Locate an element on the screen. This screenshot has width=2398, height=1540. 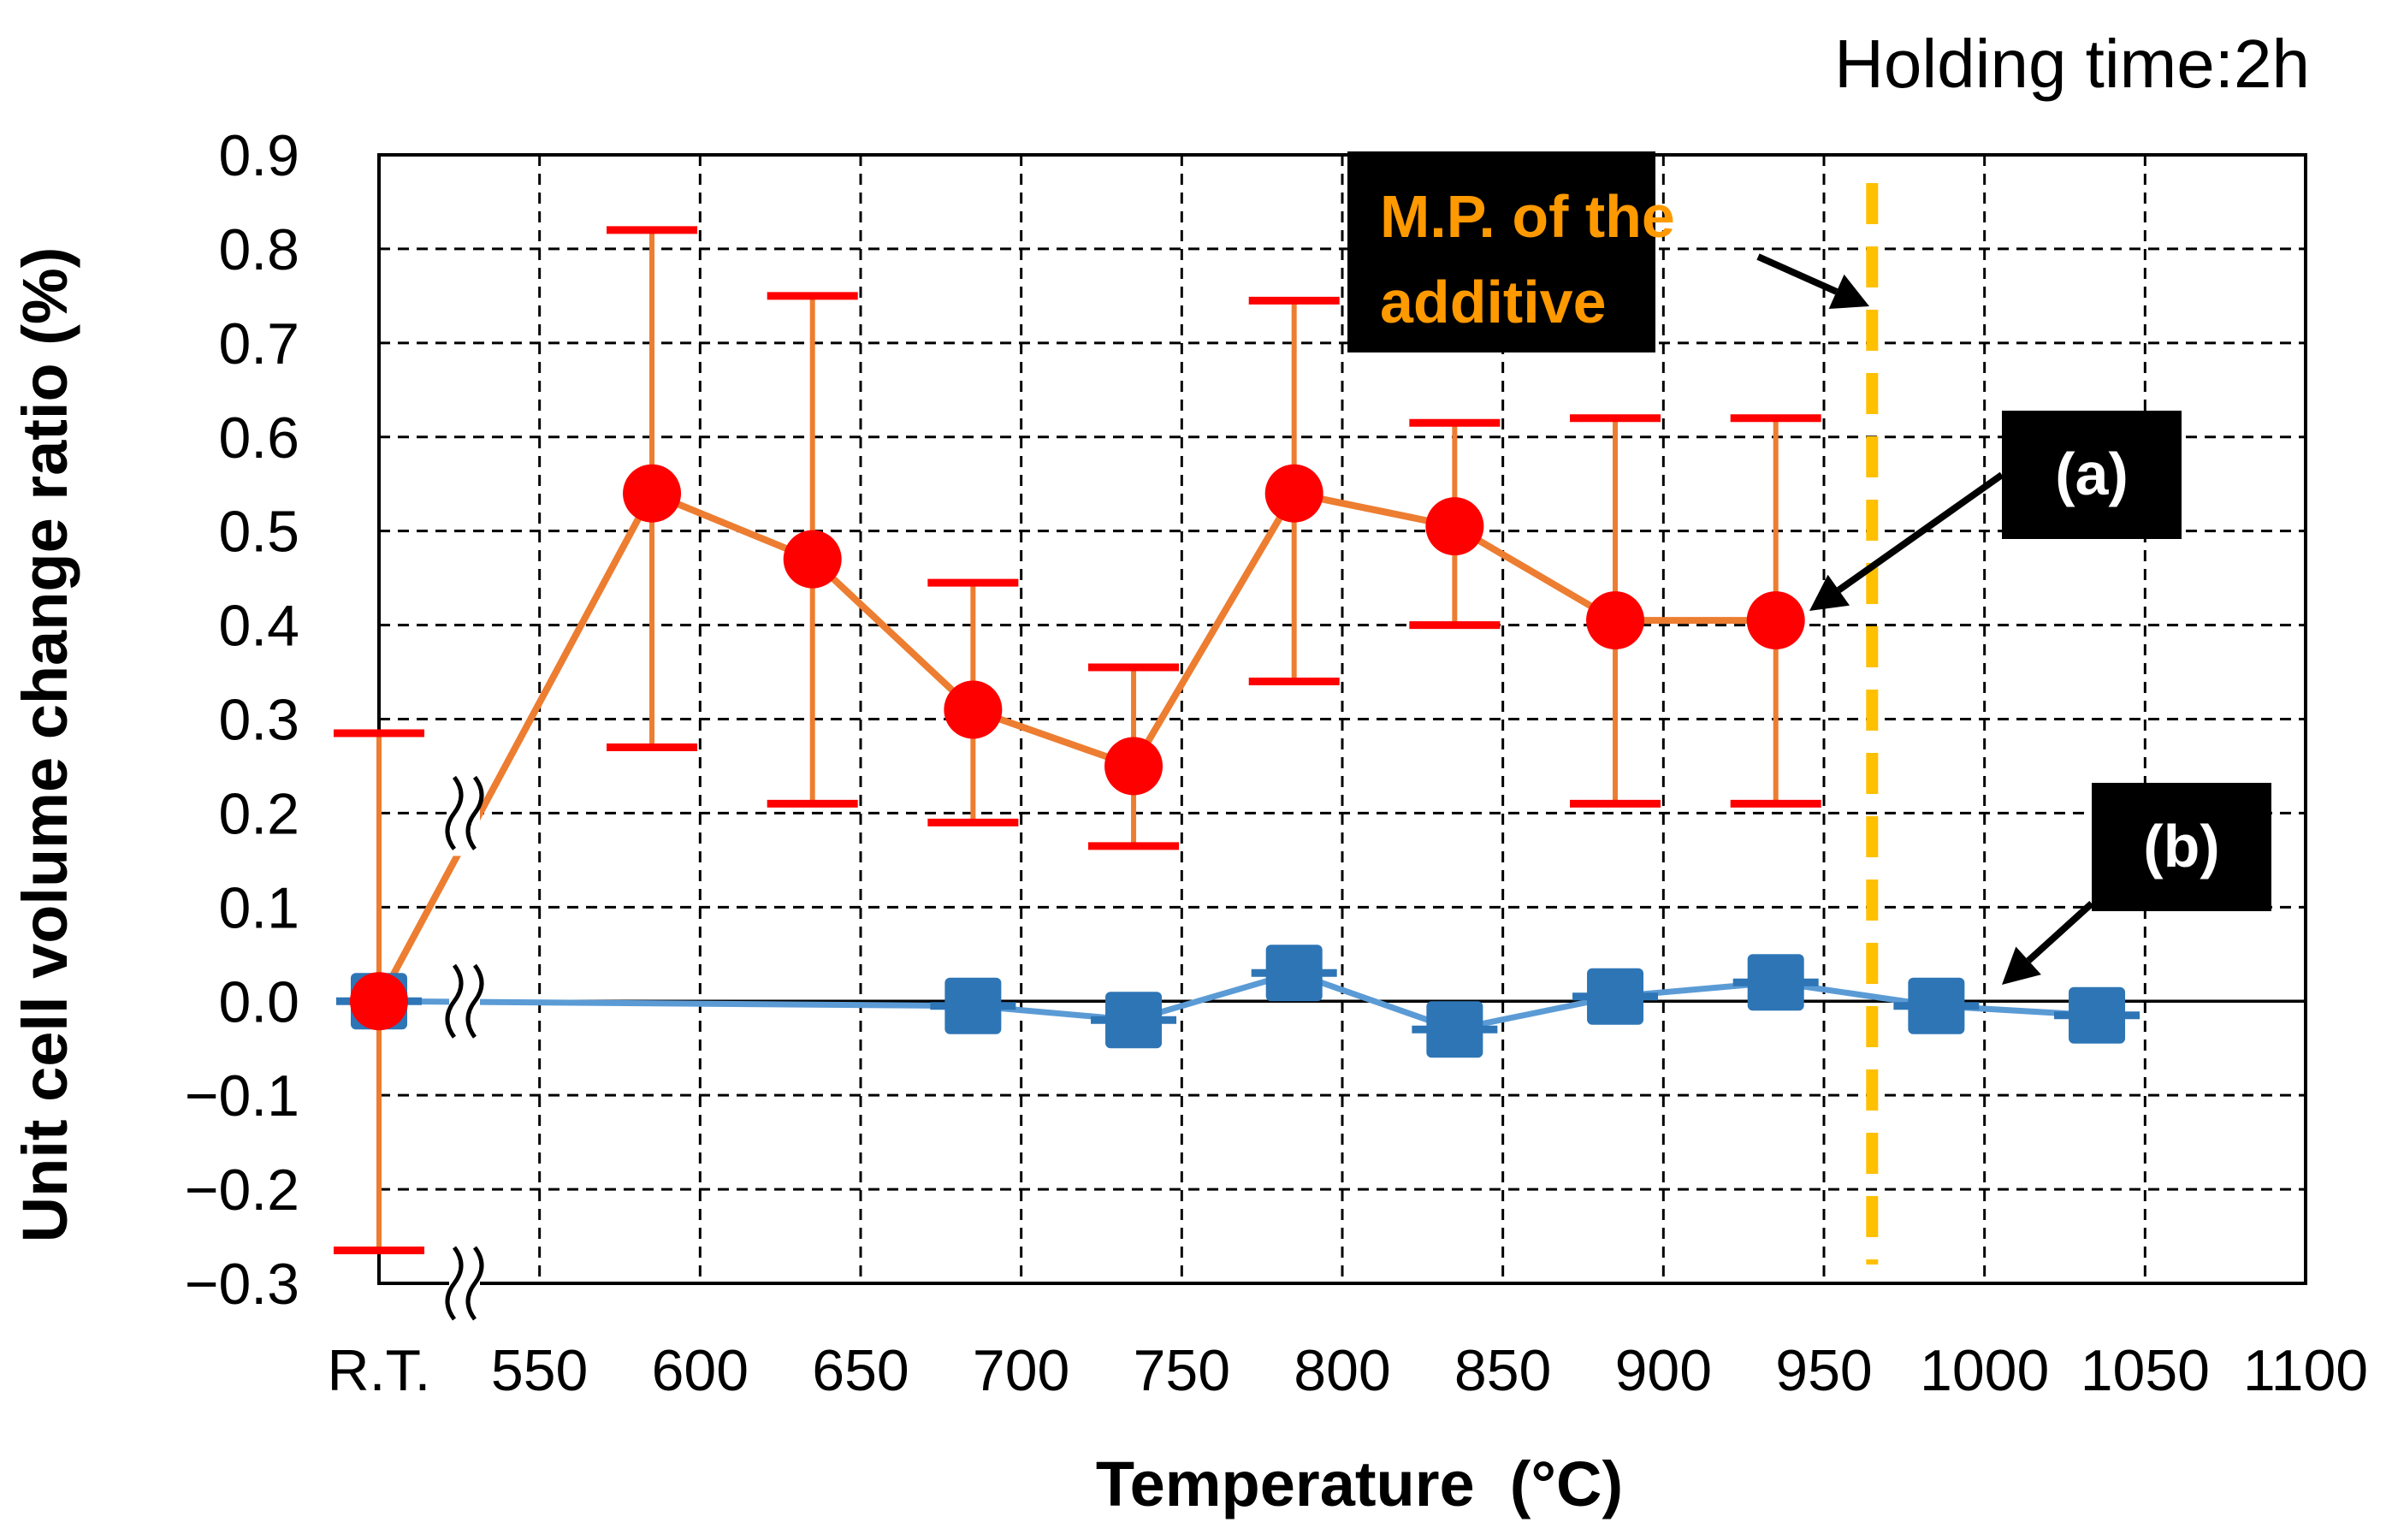
callout-melting-point: M.P. of the additive is located at coordinates (1608, 251).